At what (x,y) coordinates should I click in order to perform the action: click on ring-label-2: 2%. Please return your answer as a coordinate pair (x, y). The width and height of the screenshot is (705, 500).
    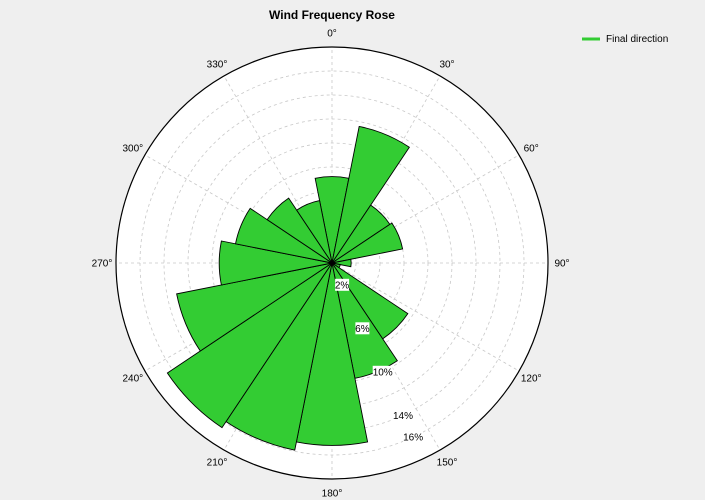
    Looking at the image, I should click on (342, 285).